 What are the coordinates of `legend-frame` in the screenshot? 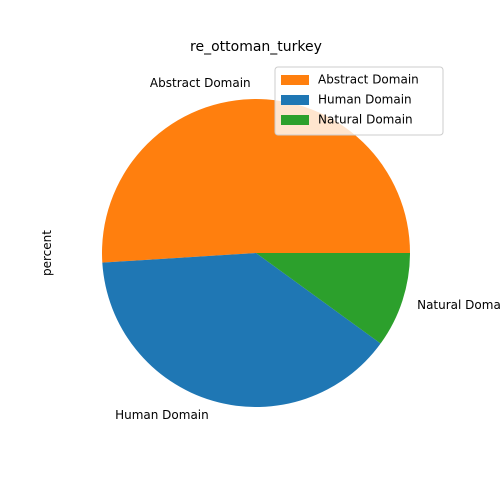 It's located at (359, 101).